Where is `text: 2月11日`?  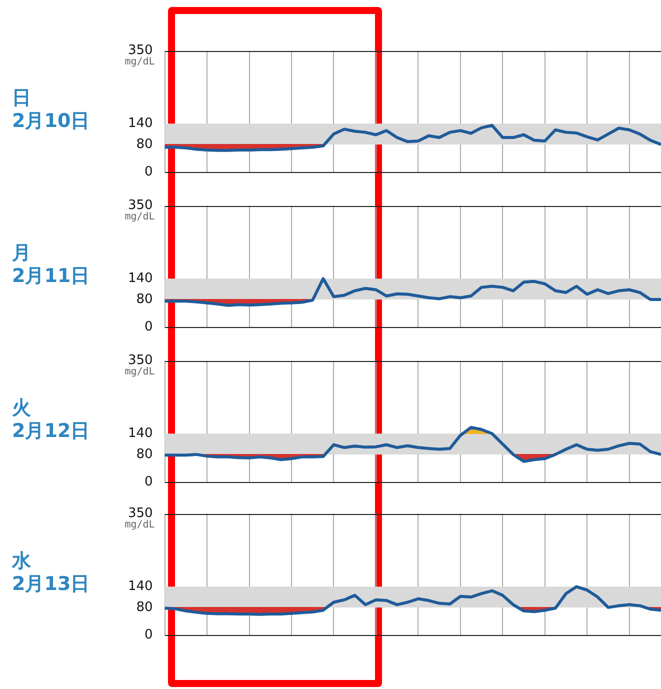 text: 2月11日 is located at coordinates (51, 276).